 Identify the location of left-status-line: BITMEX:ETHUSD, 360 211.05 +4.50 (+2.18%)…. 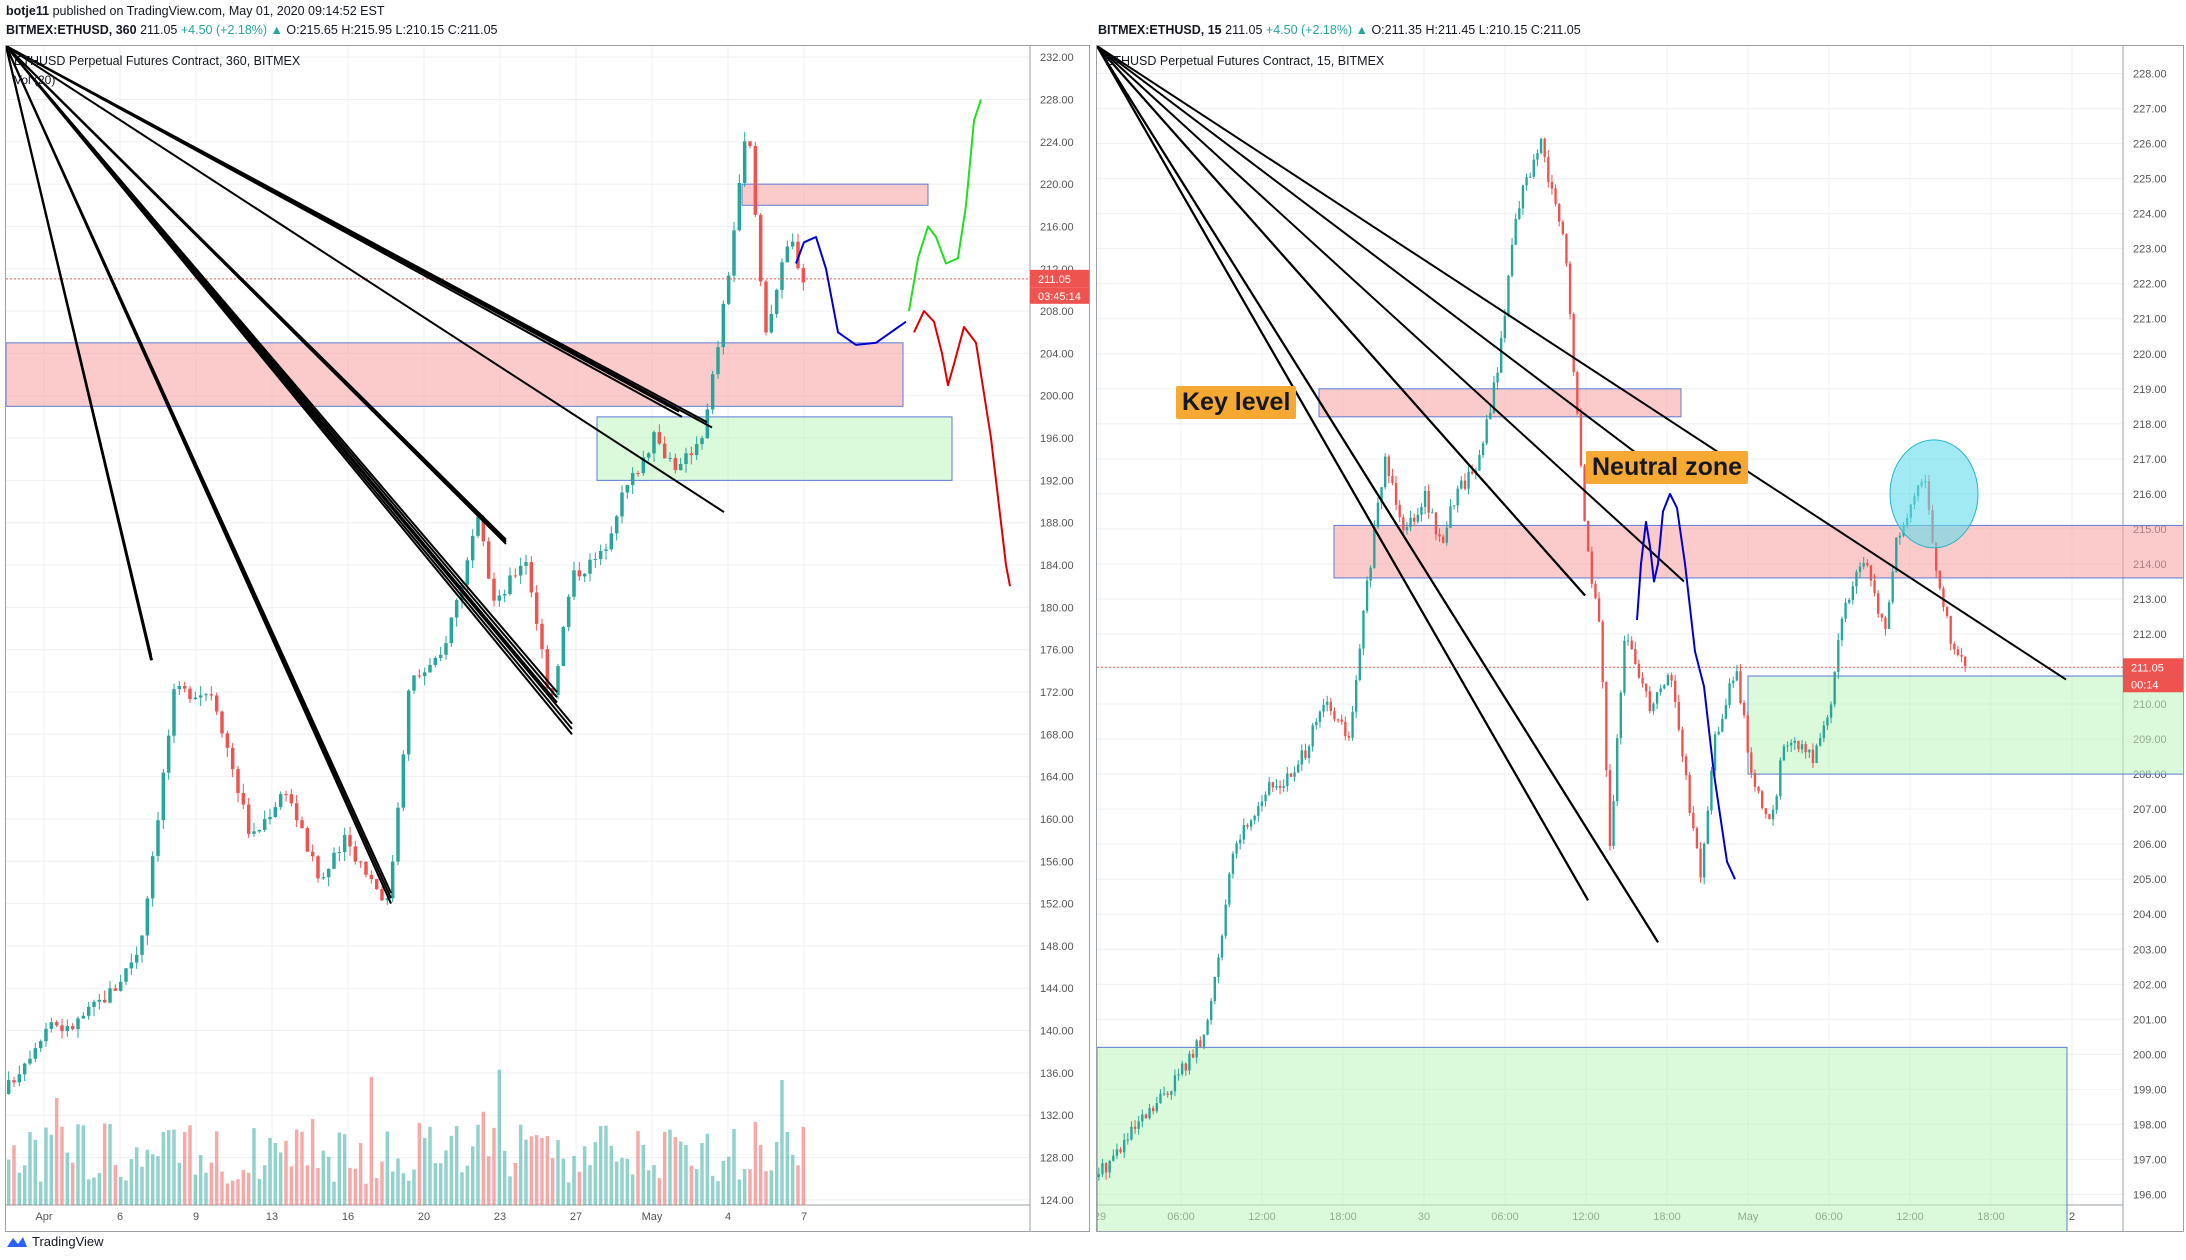
(252, 30).